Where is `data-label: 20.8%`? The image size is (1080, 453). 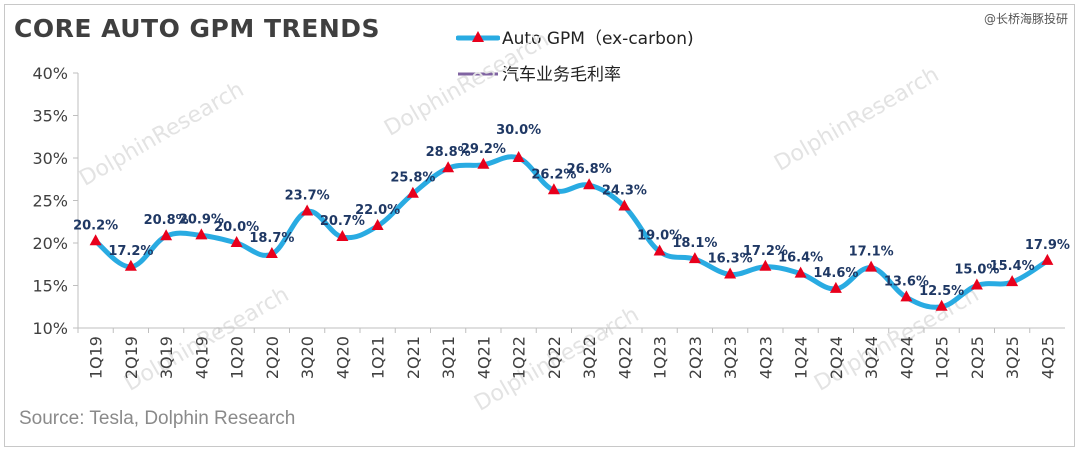
data-label: 20.8% is located at coordinates (166, 220).